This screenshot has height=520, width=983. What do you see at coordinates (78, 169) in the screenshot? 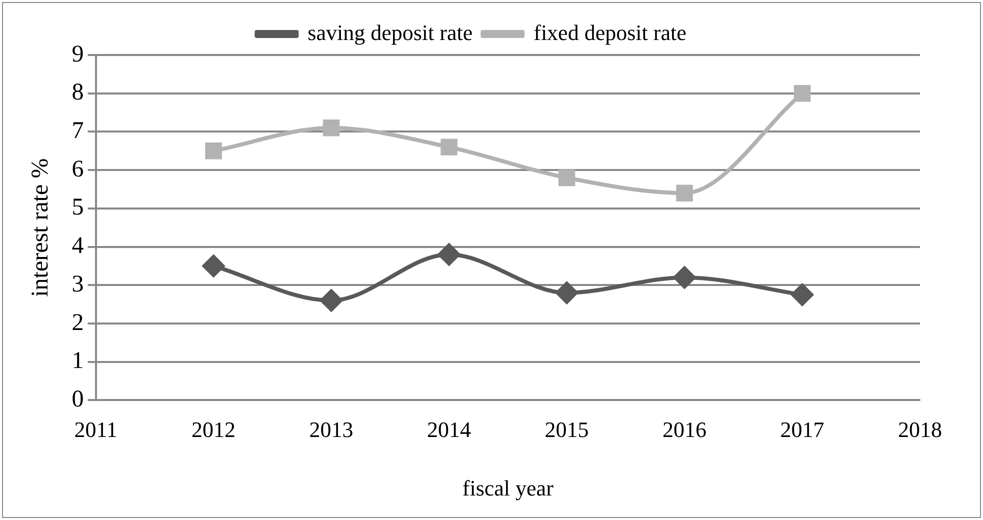
I see `y-tick-label: 6` at bounding box center [78, 169].